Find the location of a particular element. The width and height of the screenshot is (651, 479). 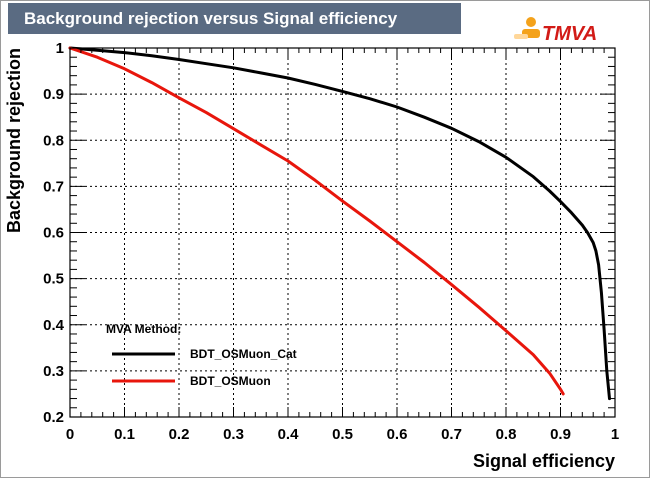

x-tick-label: 0.1 is located at coordinates (124, 434).